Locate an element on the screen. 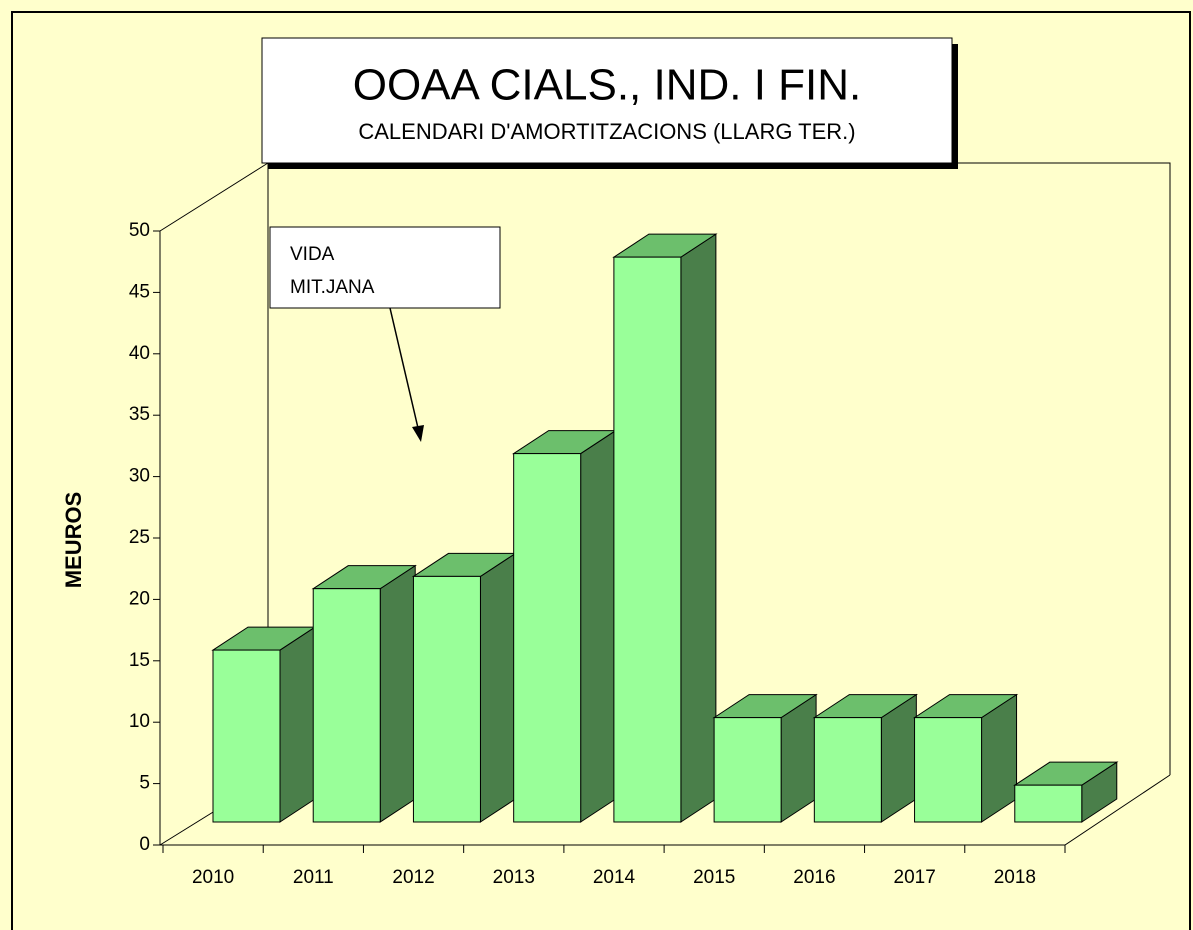 This screenshot has width=1193, height=930. side-wall-top is located at coordinates (214, 197).